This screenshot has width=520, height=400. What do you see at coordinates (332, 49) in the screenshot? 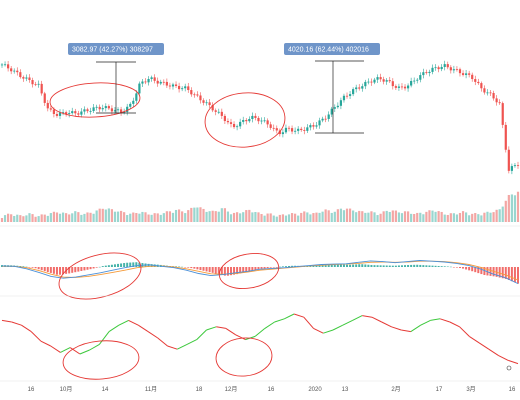
I see `measurement-2: 4020.16 (62.44%) 402016` at bounding box center [332, 49].